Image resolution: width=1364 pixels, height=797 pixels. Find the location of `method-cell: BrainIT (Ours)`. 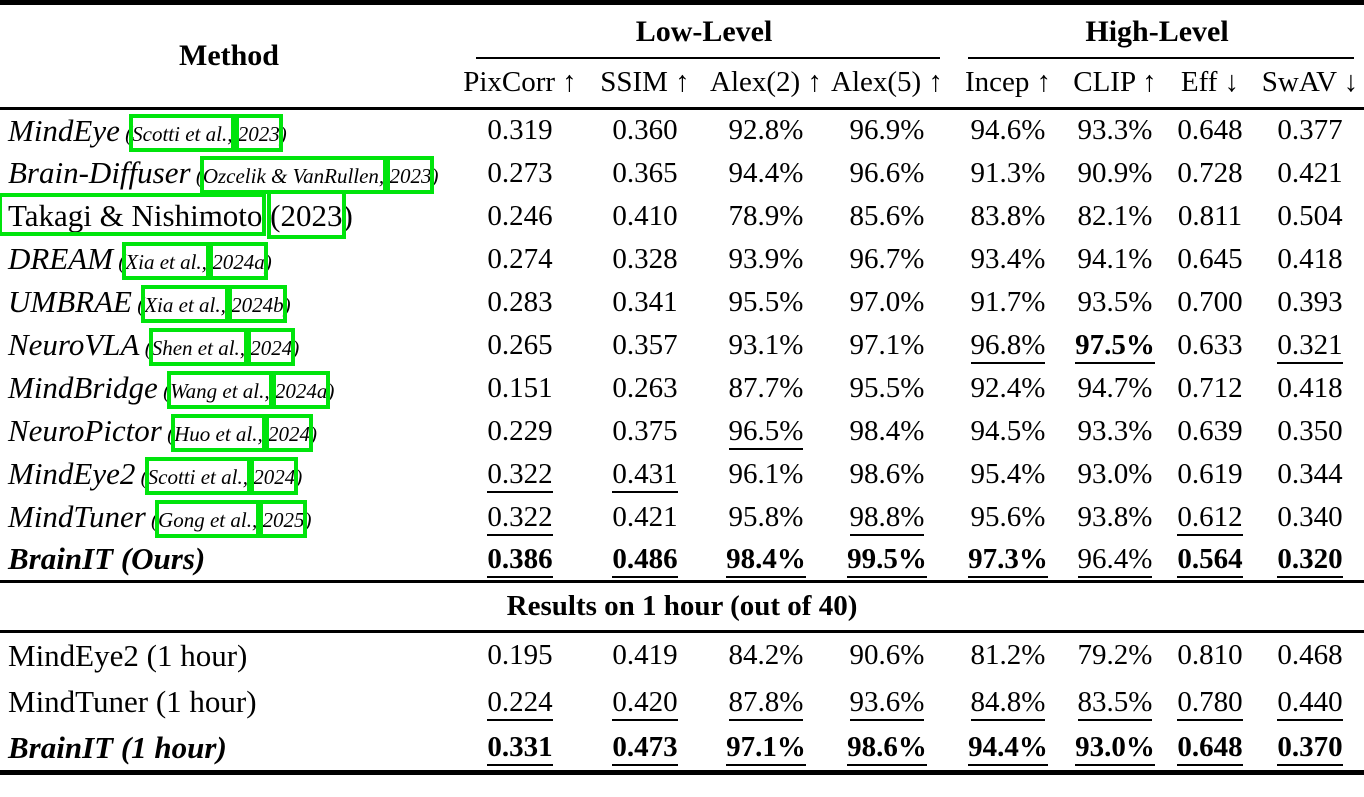

method-cell: BrainIT (Ours) is located at coordinates (229, 560).